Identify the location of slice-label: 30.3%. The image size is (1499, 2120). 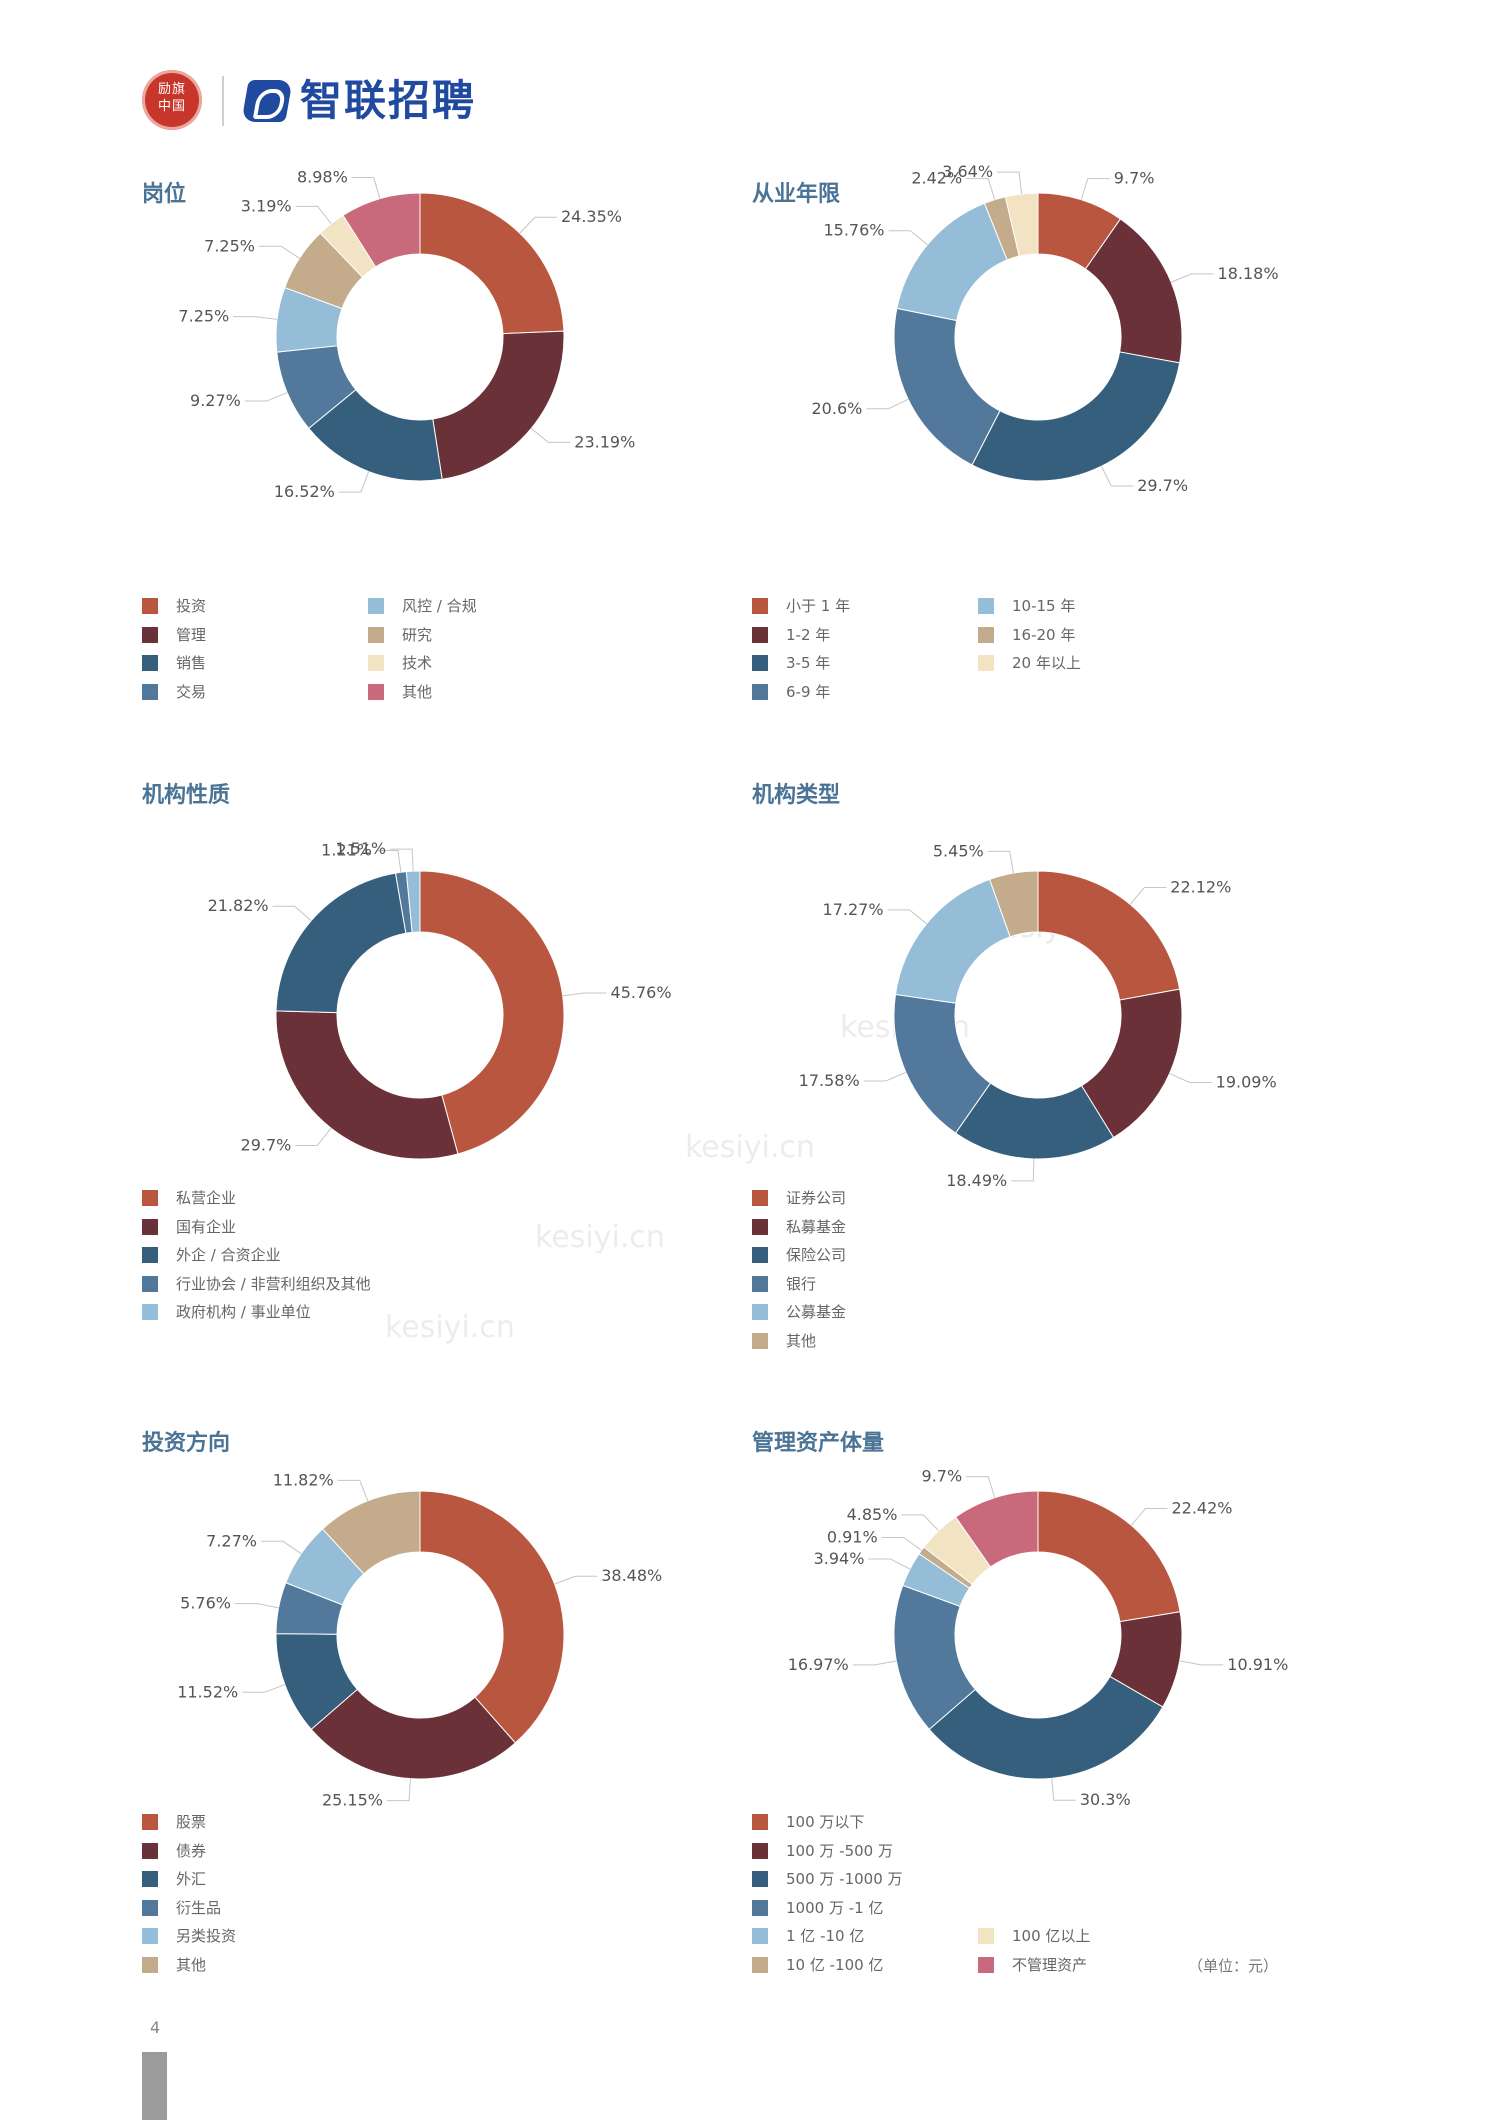
(1105, 1799).